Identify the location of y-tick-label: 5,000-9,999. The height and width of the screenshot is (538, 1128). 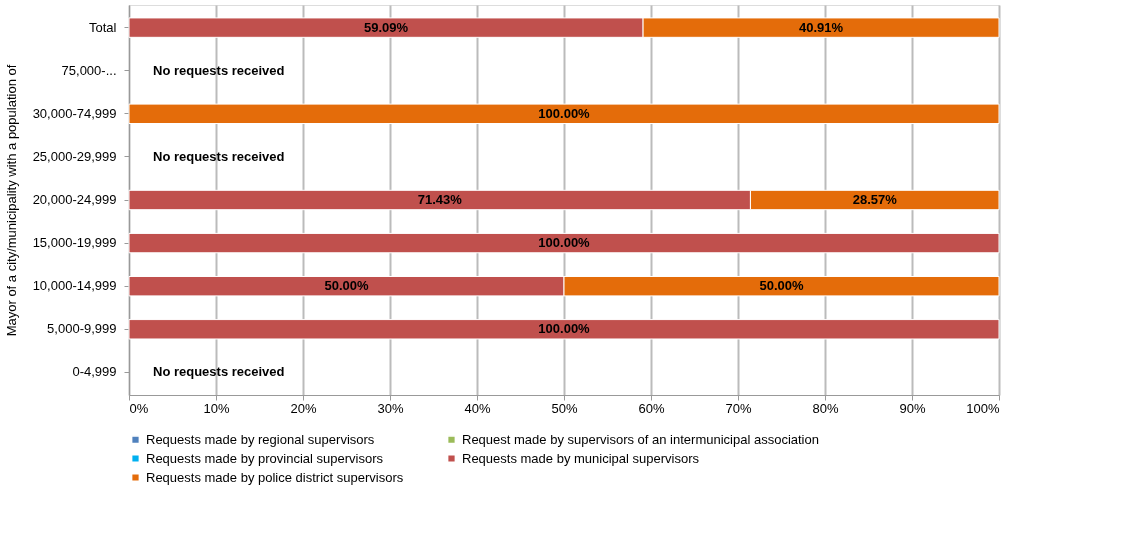
(82, 329).